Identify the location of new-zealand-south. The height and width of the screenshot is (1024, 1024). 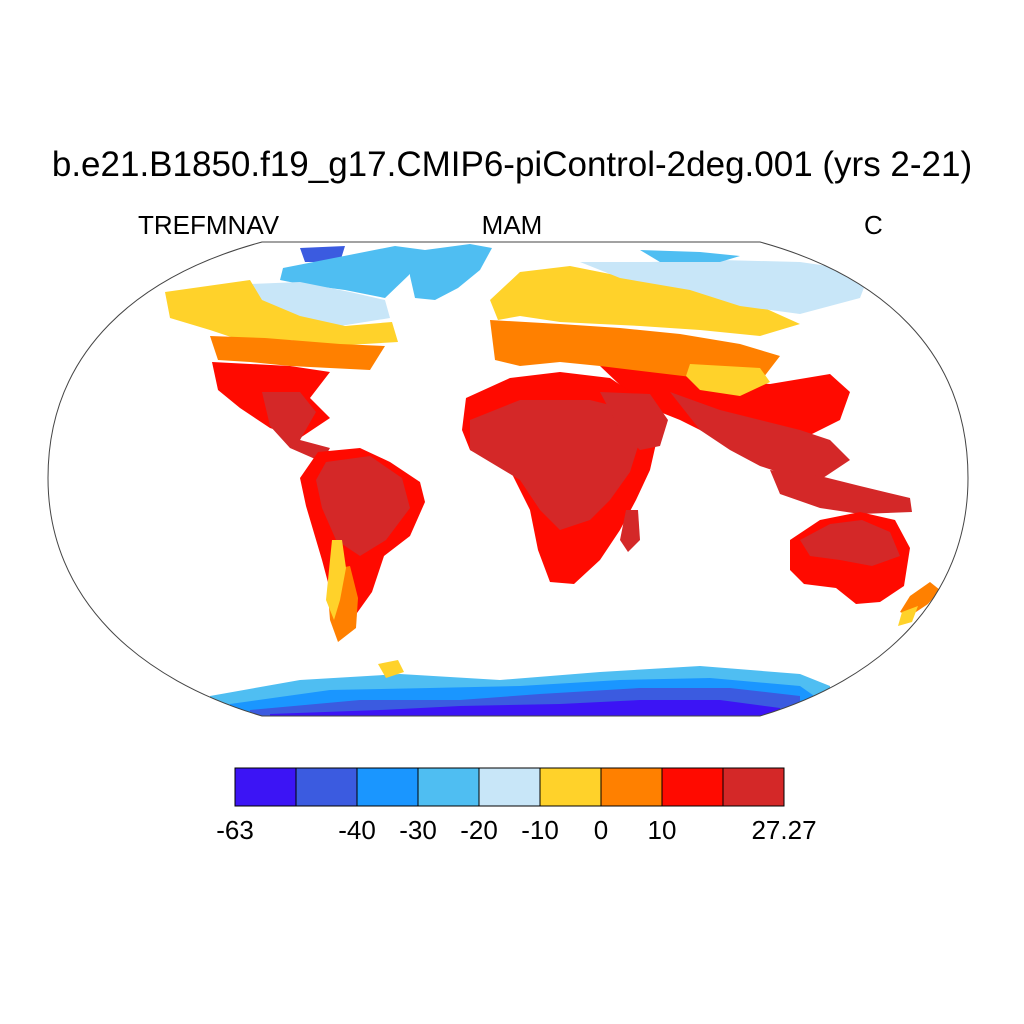
(908, 616).